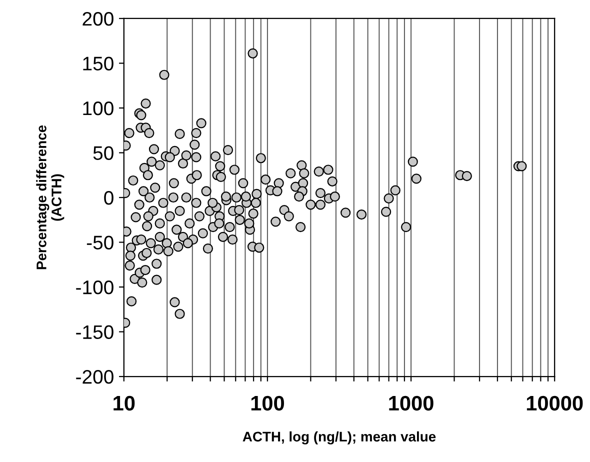  Describe the element at coordinates (98, 19) in the screenshot. I see `y-tick-label: 200` at that location.